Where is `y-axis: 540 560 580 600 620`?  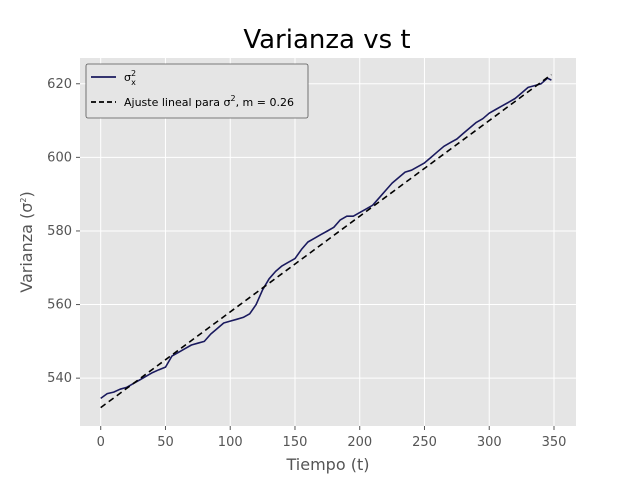
y-axis: 540 560 580 600 620 is located at coordinates (63, 231).